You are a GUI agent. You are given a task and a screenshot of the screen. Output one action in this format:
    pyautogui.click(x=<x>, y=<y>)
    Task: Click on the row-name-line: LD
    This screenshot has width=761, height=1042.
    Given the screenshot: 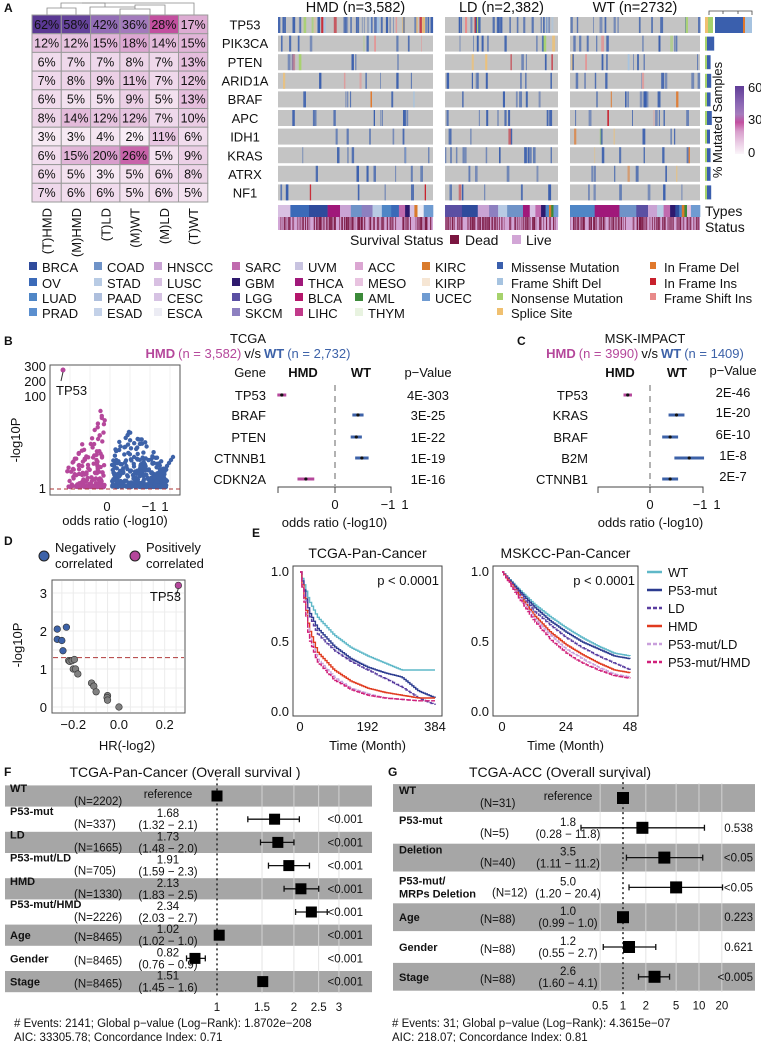 What is the action you would take?
    pyautogui.click(x=17, y=835)
    